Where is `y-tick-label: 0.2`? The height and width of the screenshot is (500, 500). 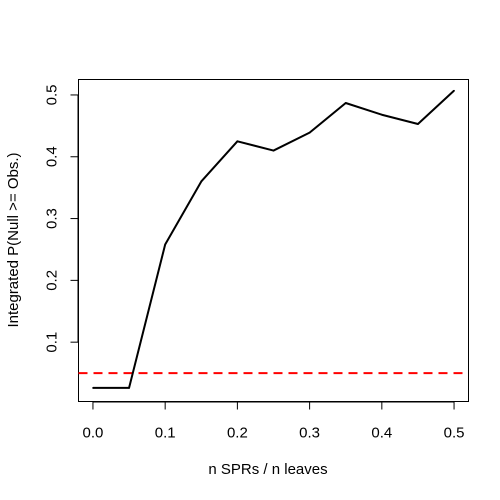
y-tick-label: 0.2 is located at coordinates (52, 280).